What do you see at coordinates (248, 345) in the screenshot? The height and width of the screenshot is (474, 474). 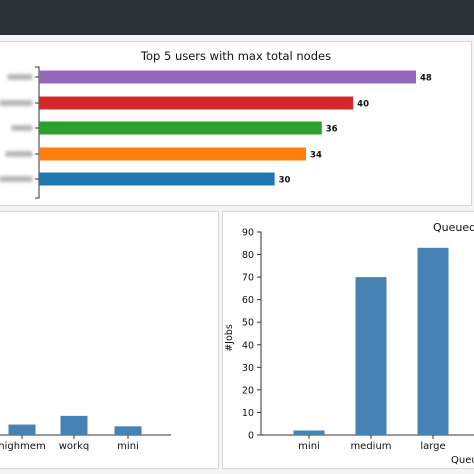 I see `y-tick-label: 40` at bounding box center [248, 345].